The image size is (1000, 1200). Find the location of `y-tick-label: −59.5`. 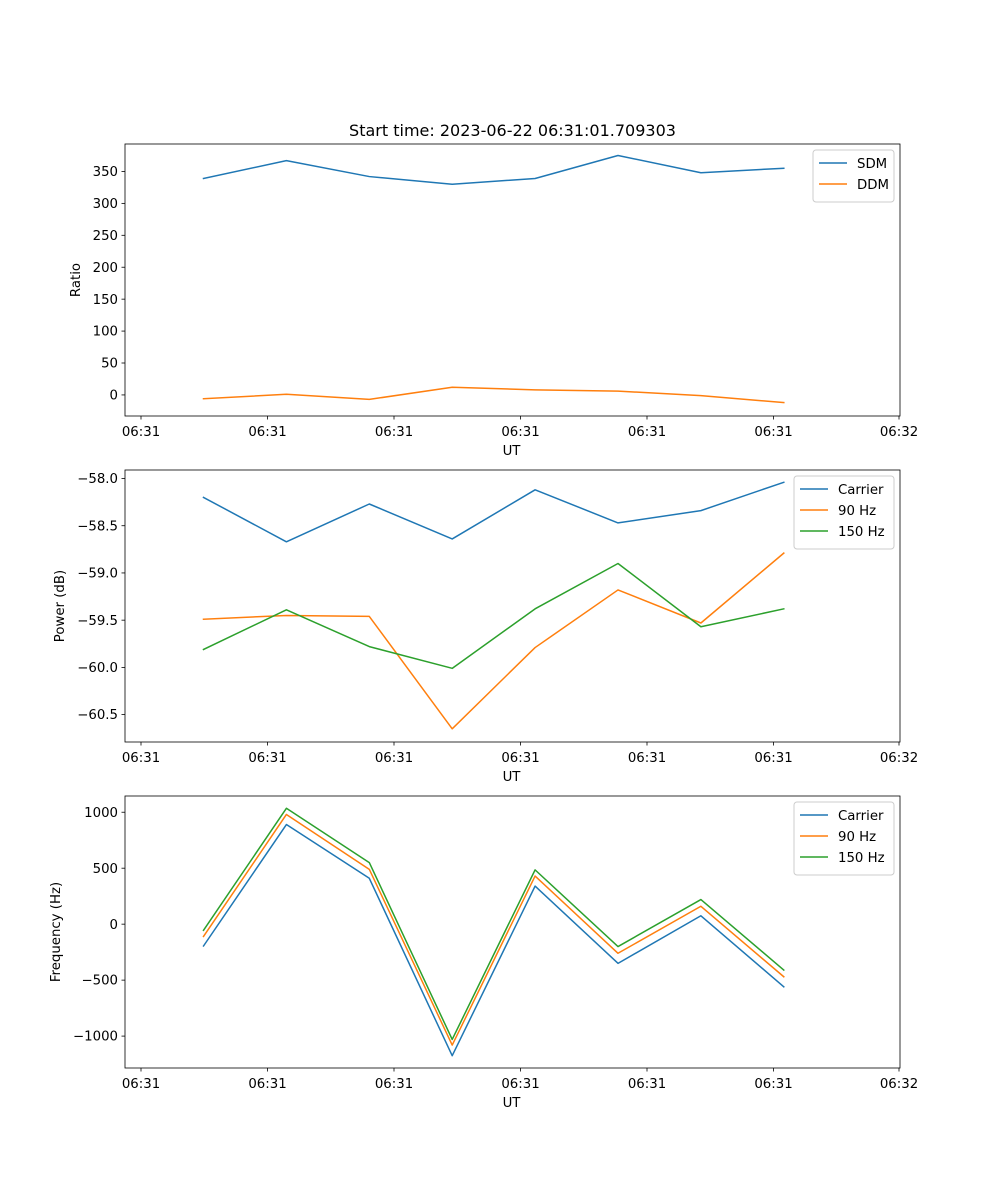

y-tick-label: −59.5 is located at coordinates (97, 621).